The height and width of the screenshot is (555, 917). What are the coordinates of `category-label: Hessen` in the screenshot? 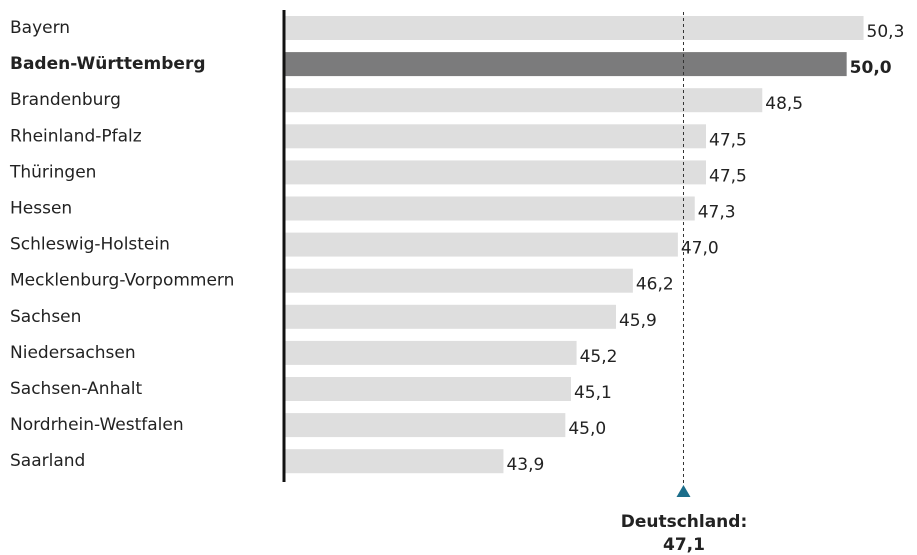 It's located at (41, 209).